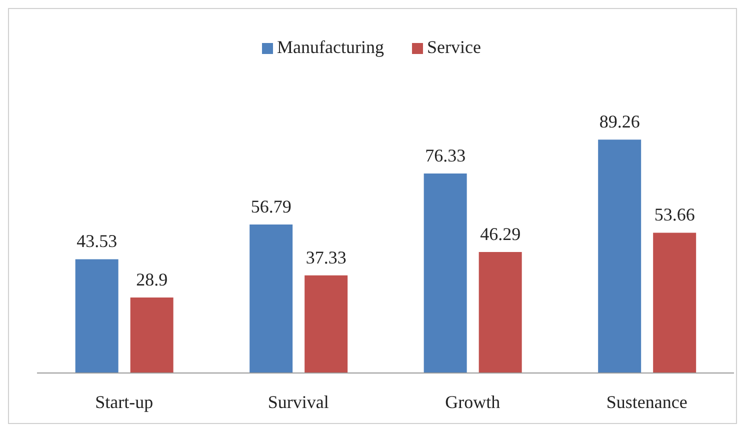 Image resolution: width=745 pixels, height=432 pixels. I want to click on data-label: 28.9, so click(152, 279).